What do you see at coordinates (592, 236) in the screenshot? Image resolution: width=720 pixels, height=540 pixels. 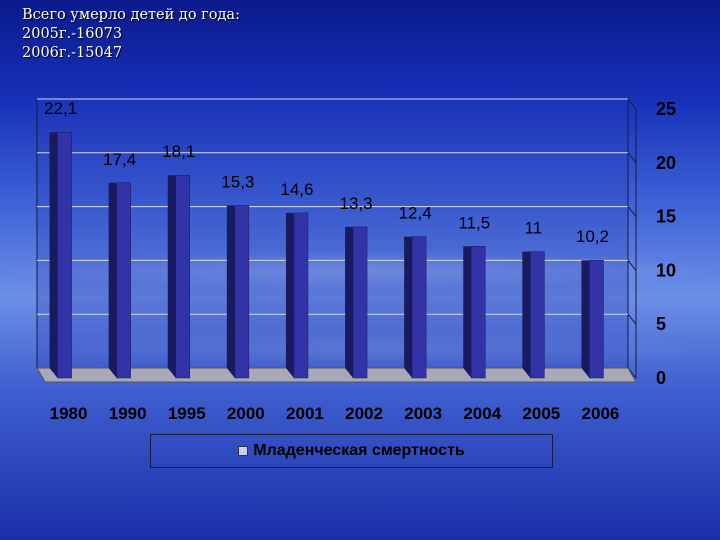 I see `data-label: 10,2` at bounding box center [592, 236].